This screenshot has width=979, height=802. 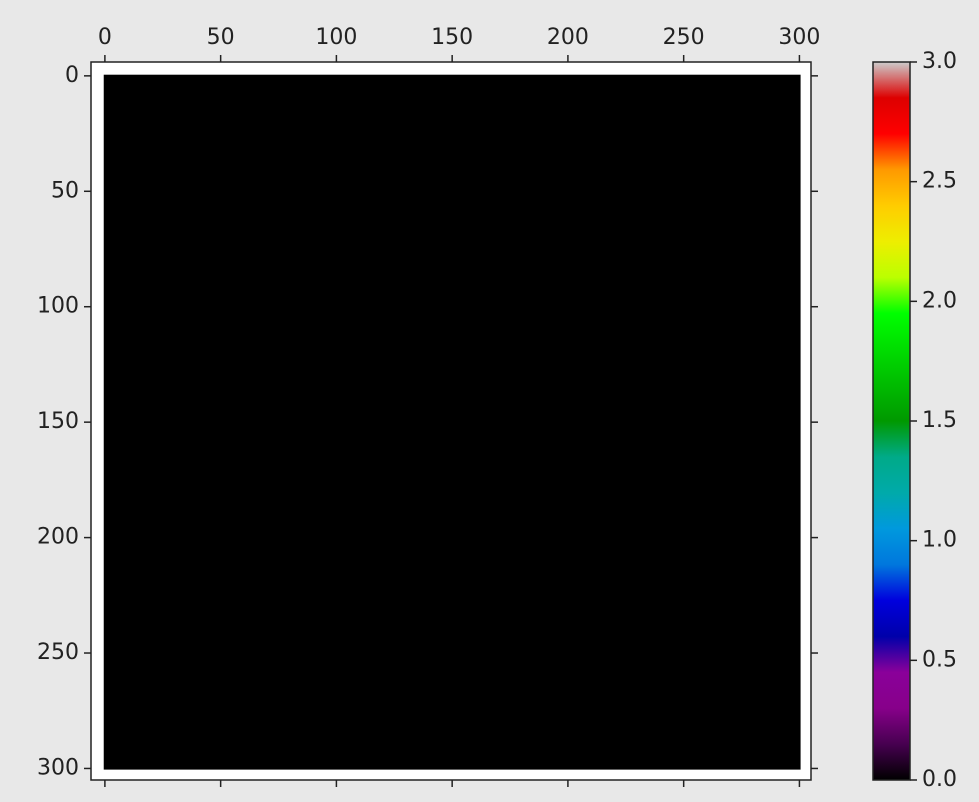 I want to click on colorbar-tick-label: 2.0, so click(x=939, y=300).